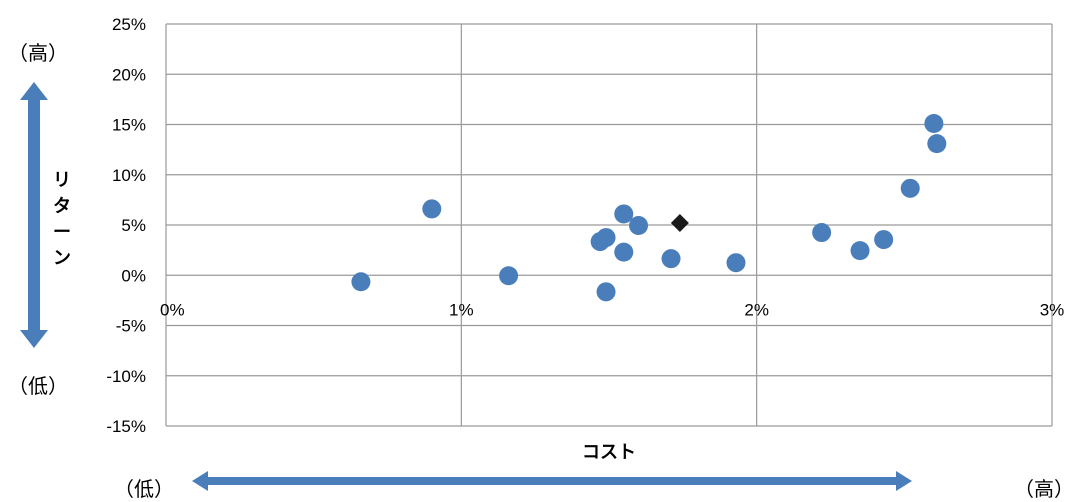 The width and height of the screenshot is (1082, 502). What do you see at coordinates (200, 481) in the screenshot?
I see `cost-arrow-head-left` at bounding box center [200, 481].